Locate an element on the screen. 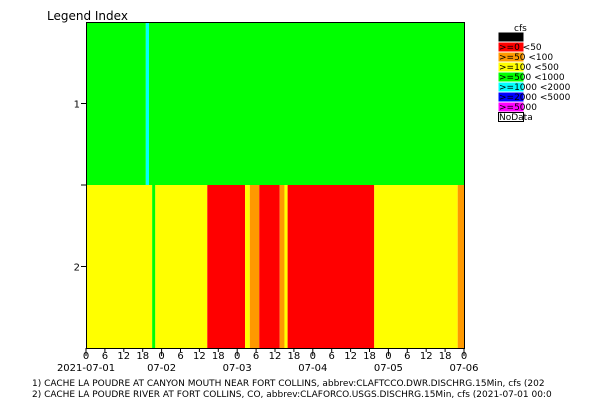 This screenshot has height=400, width=600. y-tick-label: 1 is located at coordinates (77, 105).